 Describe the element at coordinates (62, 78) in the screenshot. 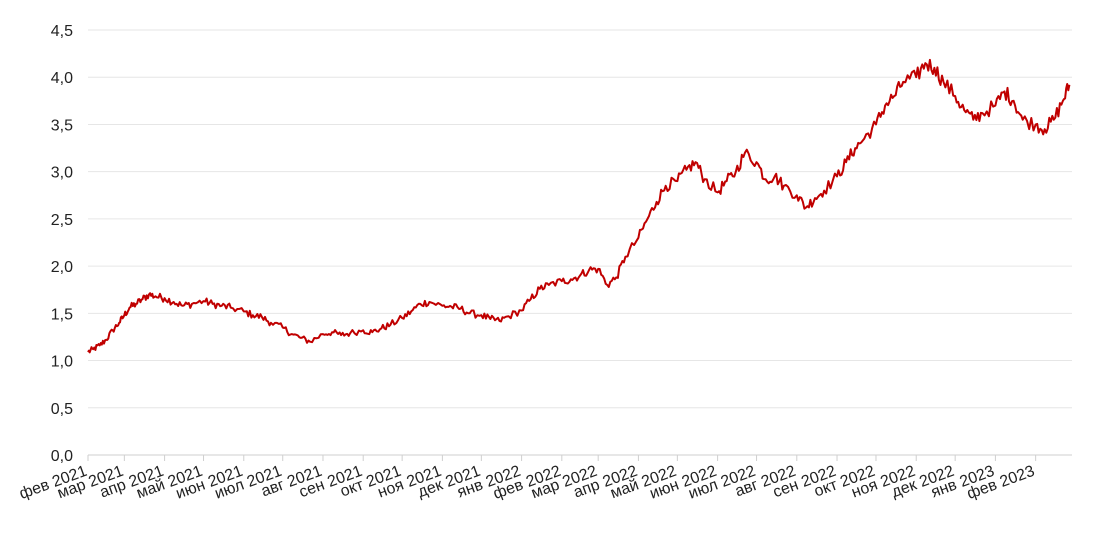

I see `y-tick-label: 4,0` at that location.